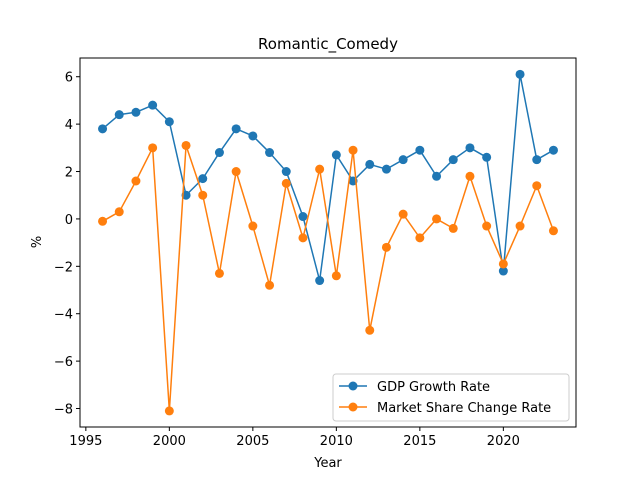  I want to click on y-tick-label: −2, so click(63, 267).